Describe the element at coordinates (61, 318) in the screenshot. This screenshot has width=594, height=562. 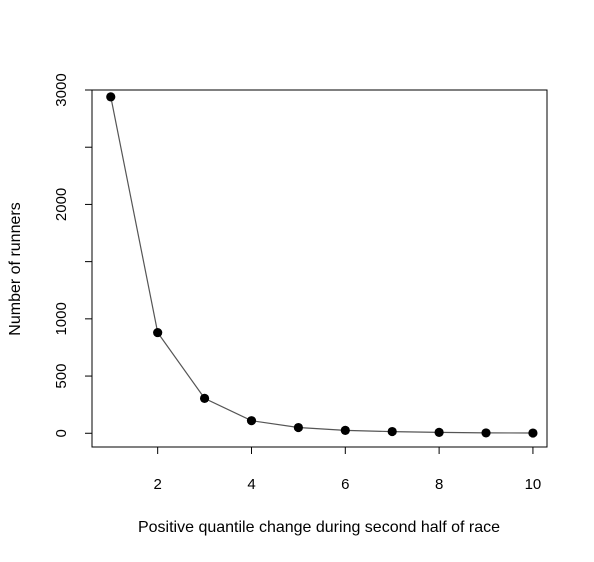
I see `y-tick-label: 1000` at that location.